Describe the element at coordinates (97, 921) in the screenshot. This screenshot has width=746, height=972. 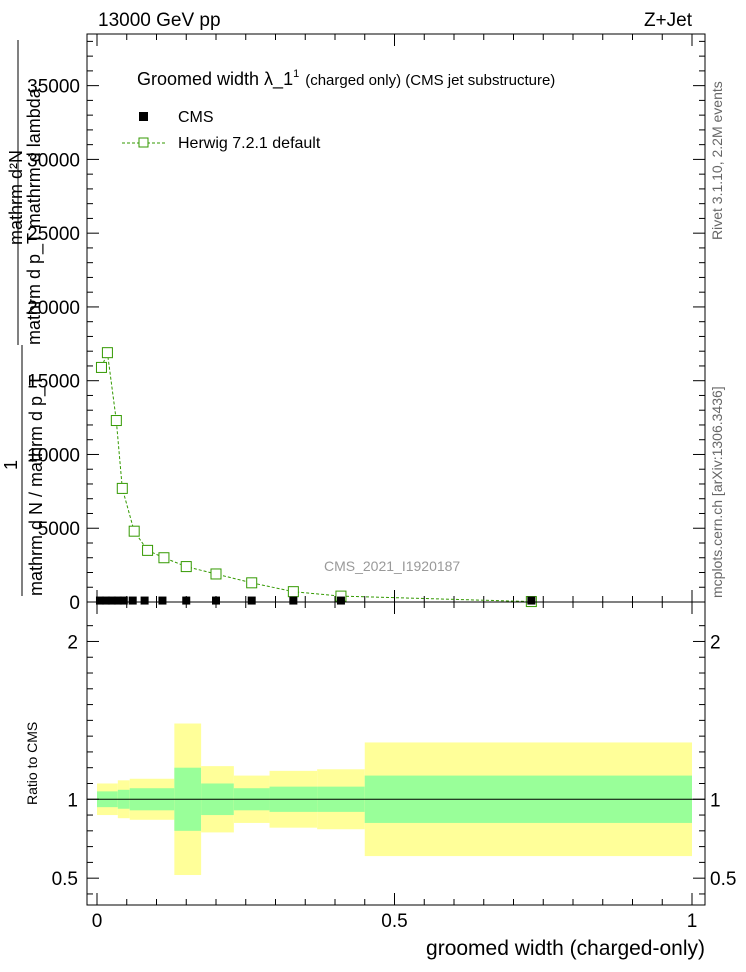
I see `x-tick-label: 0` at that location.